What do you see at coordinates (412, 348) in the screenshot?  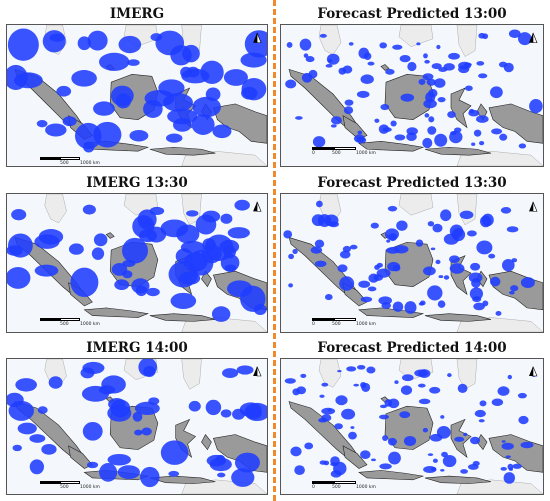 I see `panel-title-forecast-1400: Forecast Predicted 14:00` at bounding box center [412, 348].